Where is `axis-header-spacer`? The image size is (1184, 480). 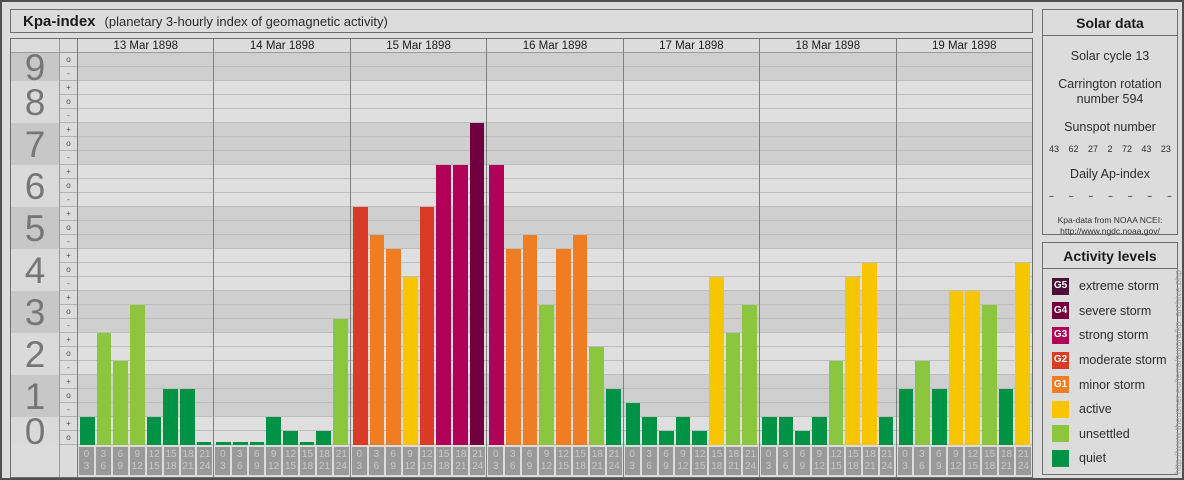 axis-header-spacer is located at coordinates (35, 46).